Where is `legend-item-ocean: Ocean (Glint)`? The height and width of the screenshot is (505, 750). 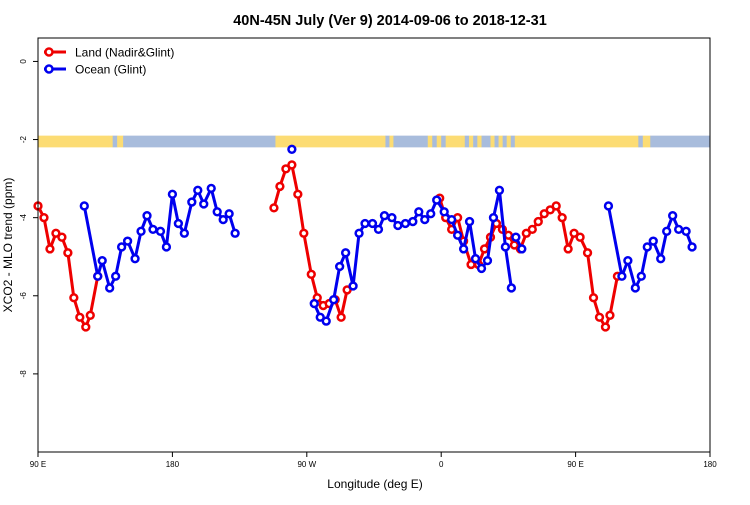 legend-item-ocean: Ocean (Glint) is located at coordinates (95, 70).